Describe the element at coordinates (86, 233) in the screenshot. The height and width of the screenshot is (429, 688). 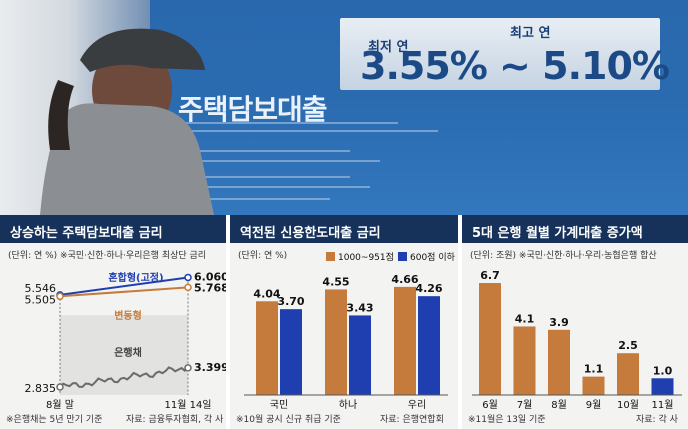
I see `panel-title: 상승하는 주택담보대출 금리` at that location.